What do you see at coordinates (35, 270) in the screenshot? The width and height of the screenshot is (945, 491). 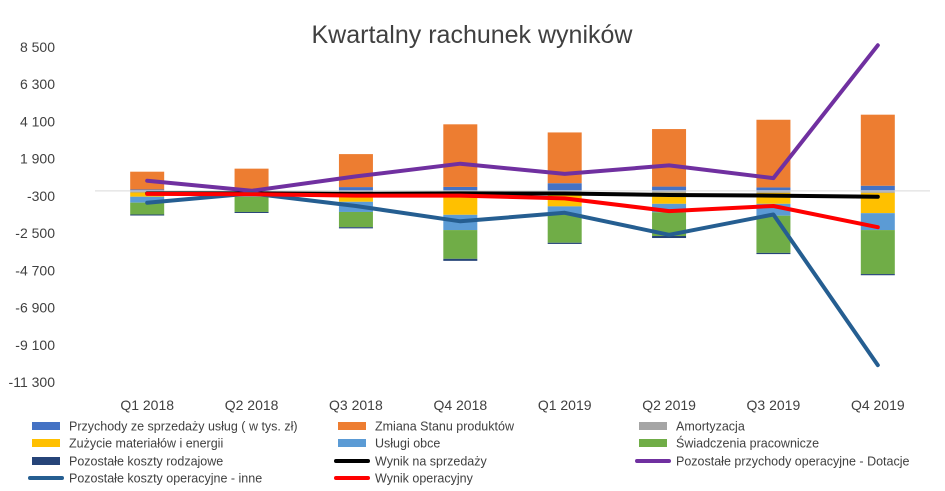 I see `y-tick-label: -4 700` at bounding box center [35, 270].